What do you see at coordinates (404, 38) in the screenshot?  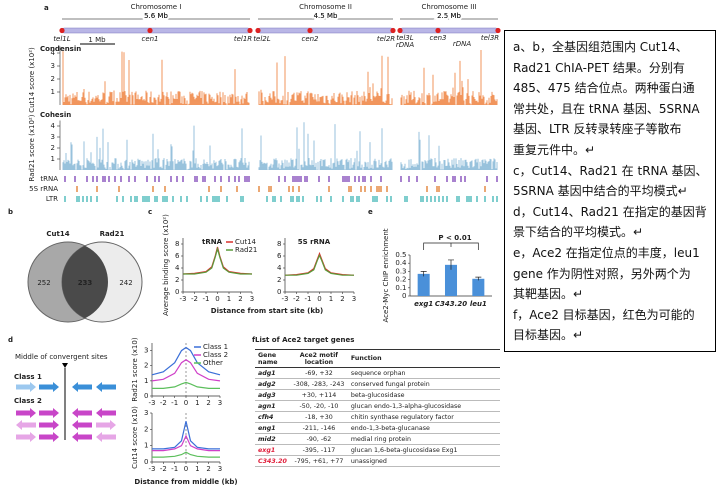 I see `landmark-label: tel3L` at bounding box center [404, 38].